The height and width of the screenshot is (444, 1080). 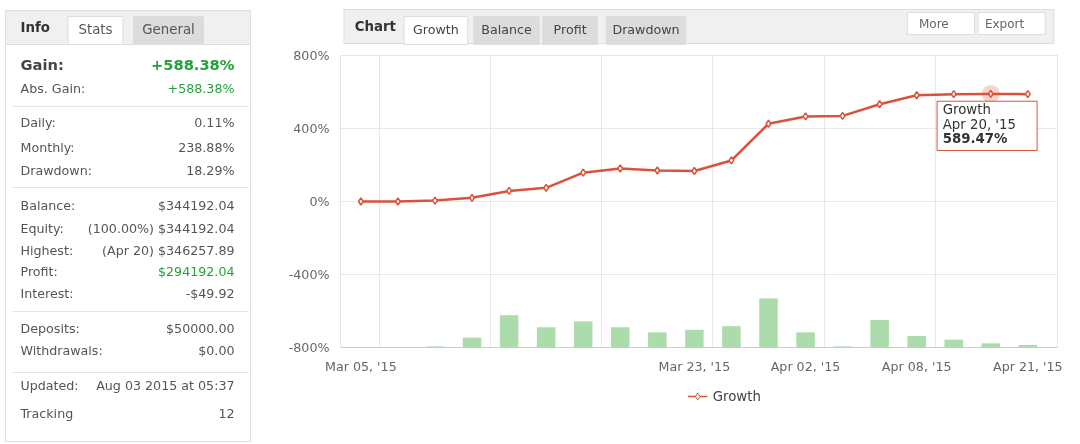 I want to click on annotation: Growth, so click(x=966, y=109).